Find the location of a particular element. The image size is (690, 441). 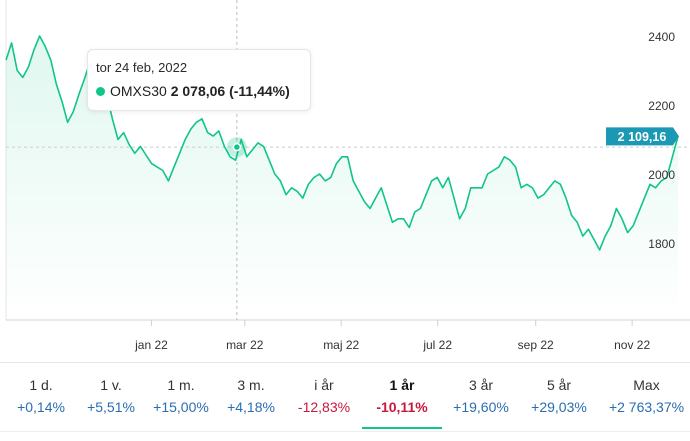

tabs-bottom-divider is located at coordinates (345, 431).